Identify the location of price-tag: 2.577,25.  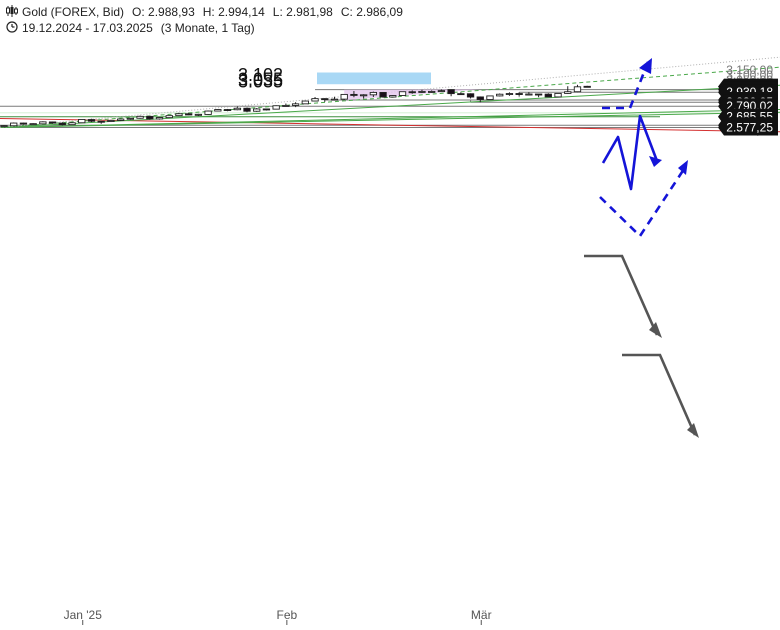
(748, 127).